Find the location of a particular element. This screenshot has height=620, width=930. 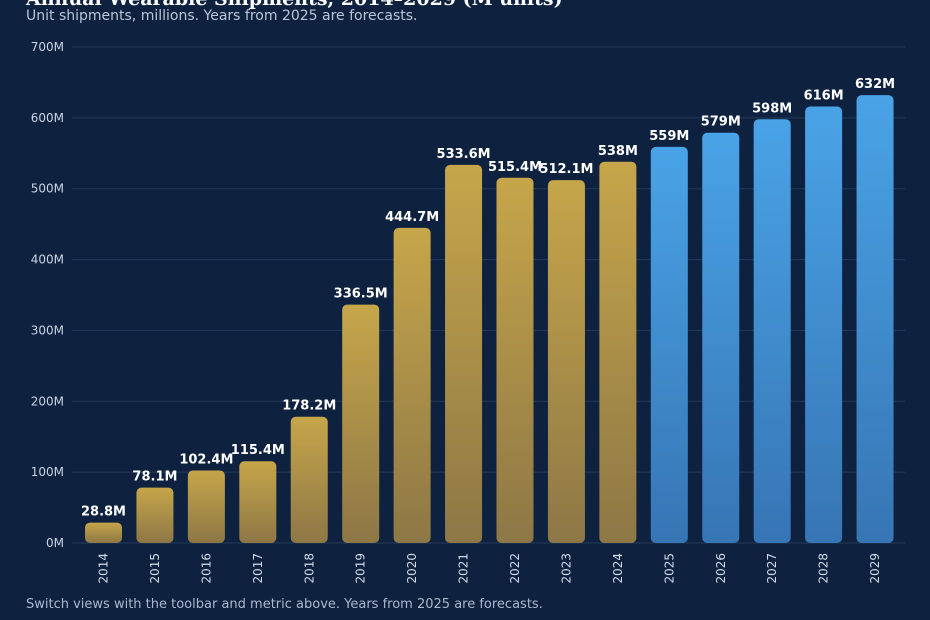

bar-2015 is located at coordinates (155, 515).